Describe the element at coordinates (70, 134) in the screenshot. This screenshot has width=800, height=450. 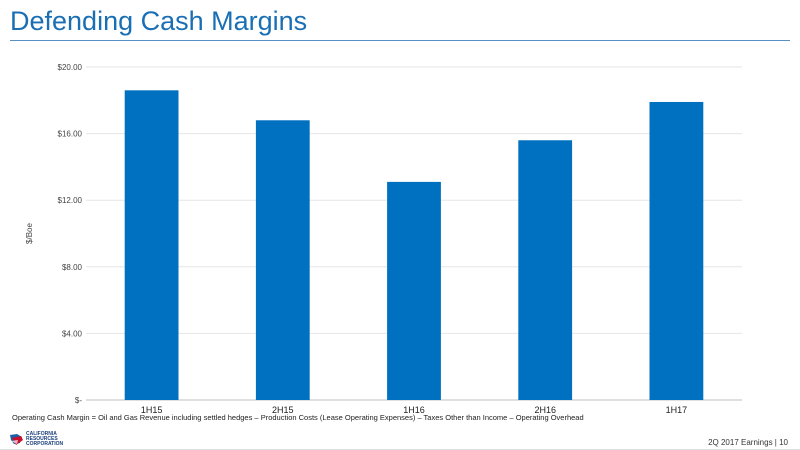
I see `y-tick-label: $16.00` at that location.